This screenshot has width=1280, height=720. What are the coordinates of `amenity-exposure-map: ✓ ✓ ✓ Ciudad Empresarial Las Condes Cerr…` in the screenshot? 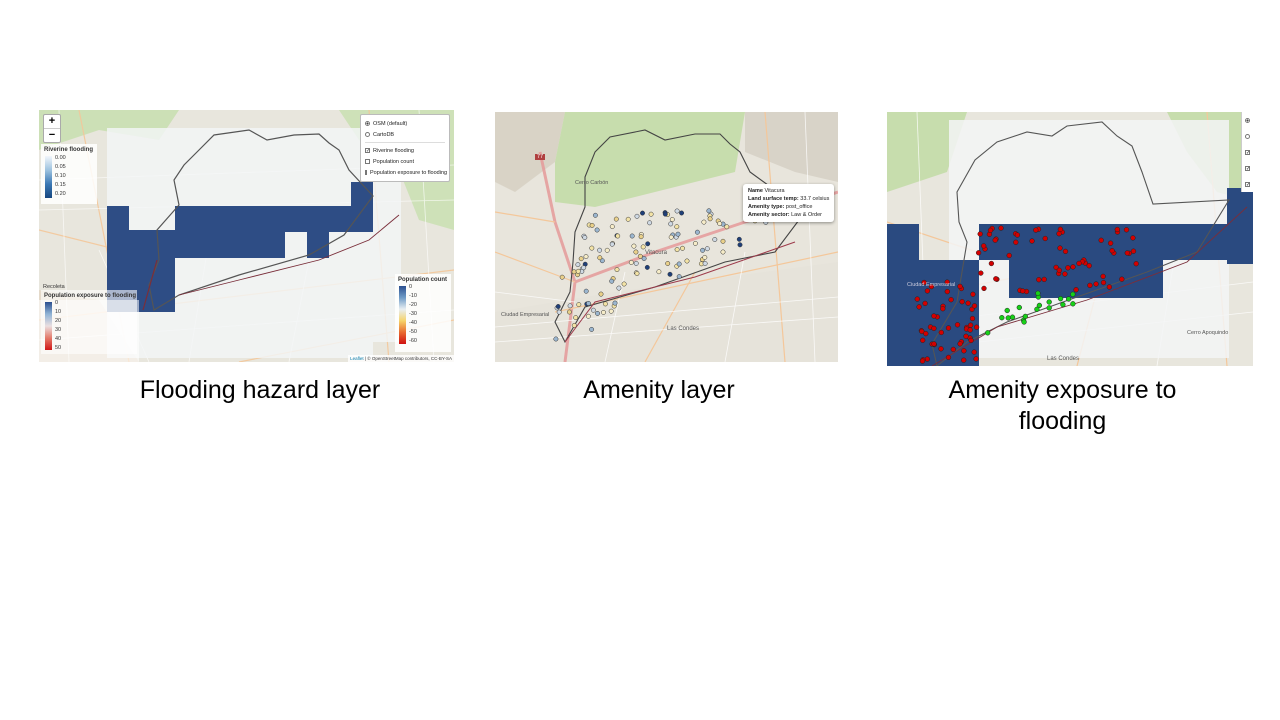 It's located at (1070, 239).